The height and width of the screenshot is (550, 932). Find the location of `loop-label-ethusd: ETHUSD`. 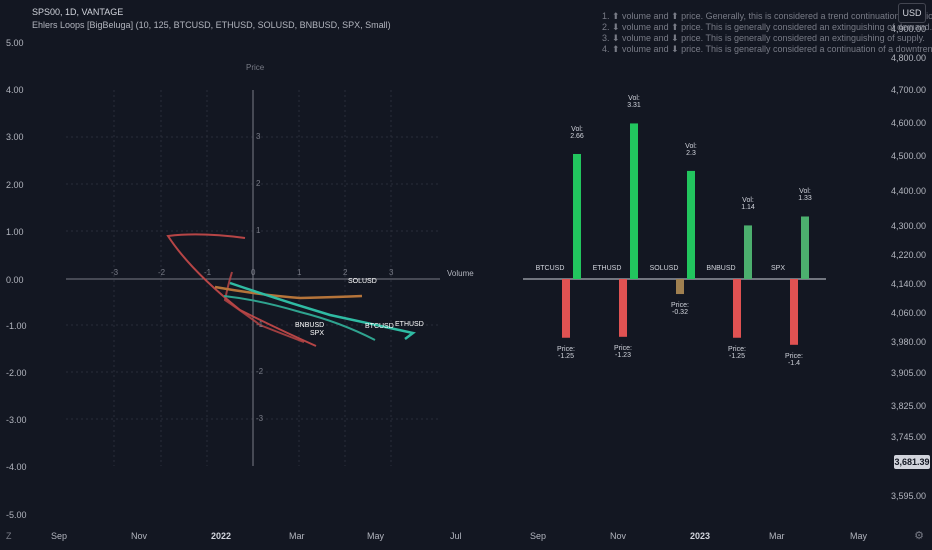

loop-label-ethusd: ETHUSD is located at coordinates (409, 324).